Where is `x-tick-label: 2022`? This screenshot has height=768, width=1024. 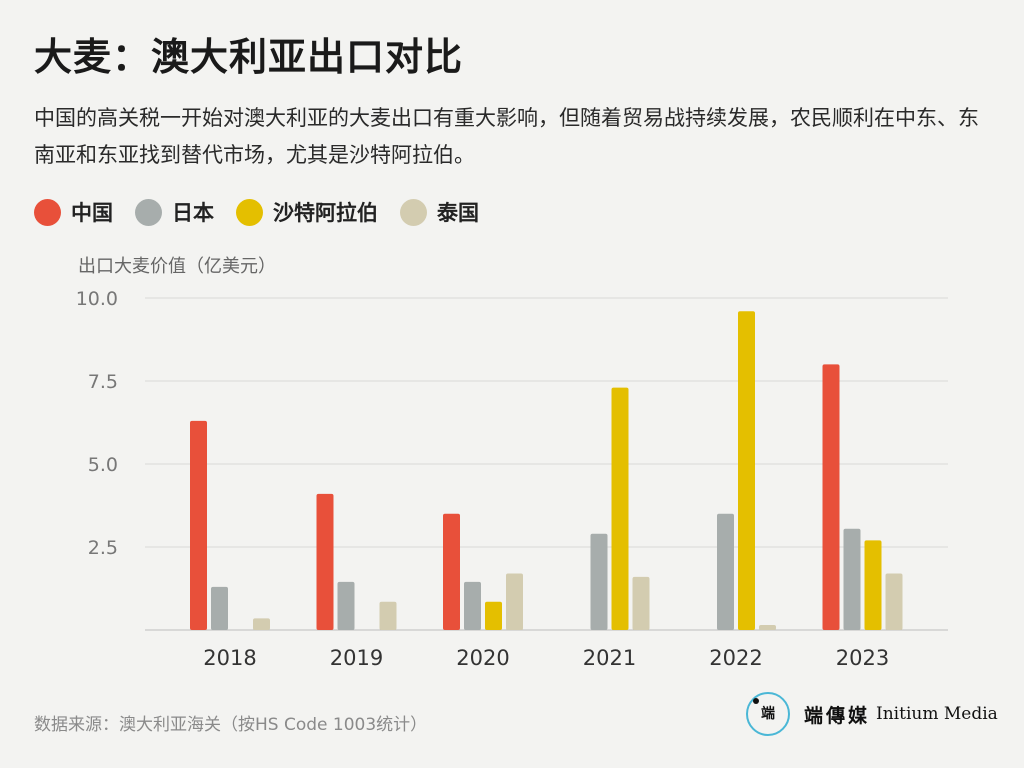
x-tick-label: 2022 is located at coordinates (735, 658).